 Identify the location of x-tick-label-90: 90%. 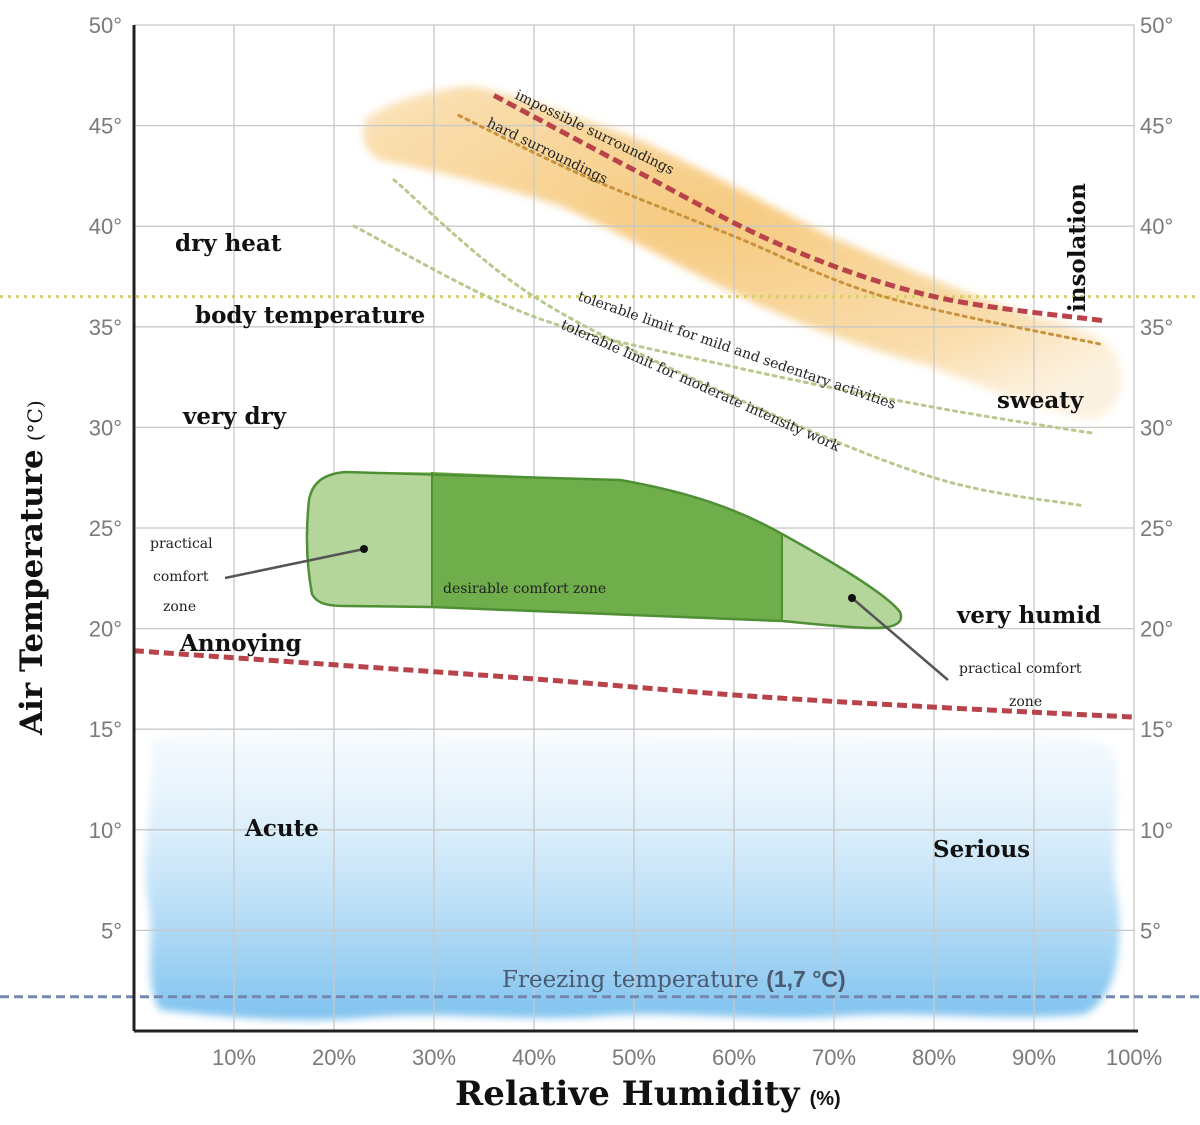
(1034, 1057).